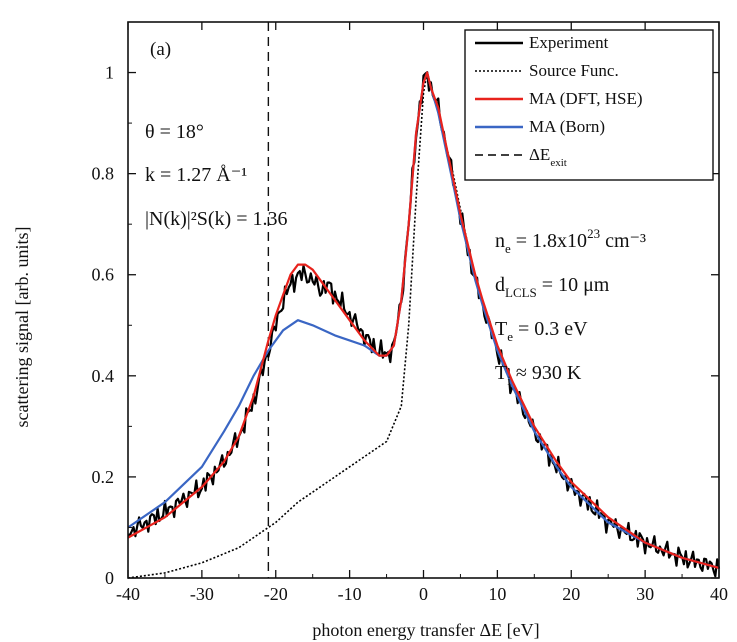 This screenshot has width=737, height=642. What do you see at coordinates (425, 630) in the screenshot?
I see `x-axis-label: photon energy transfer ΔE [eV]` at bounding box center [425, 630].